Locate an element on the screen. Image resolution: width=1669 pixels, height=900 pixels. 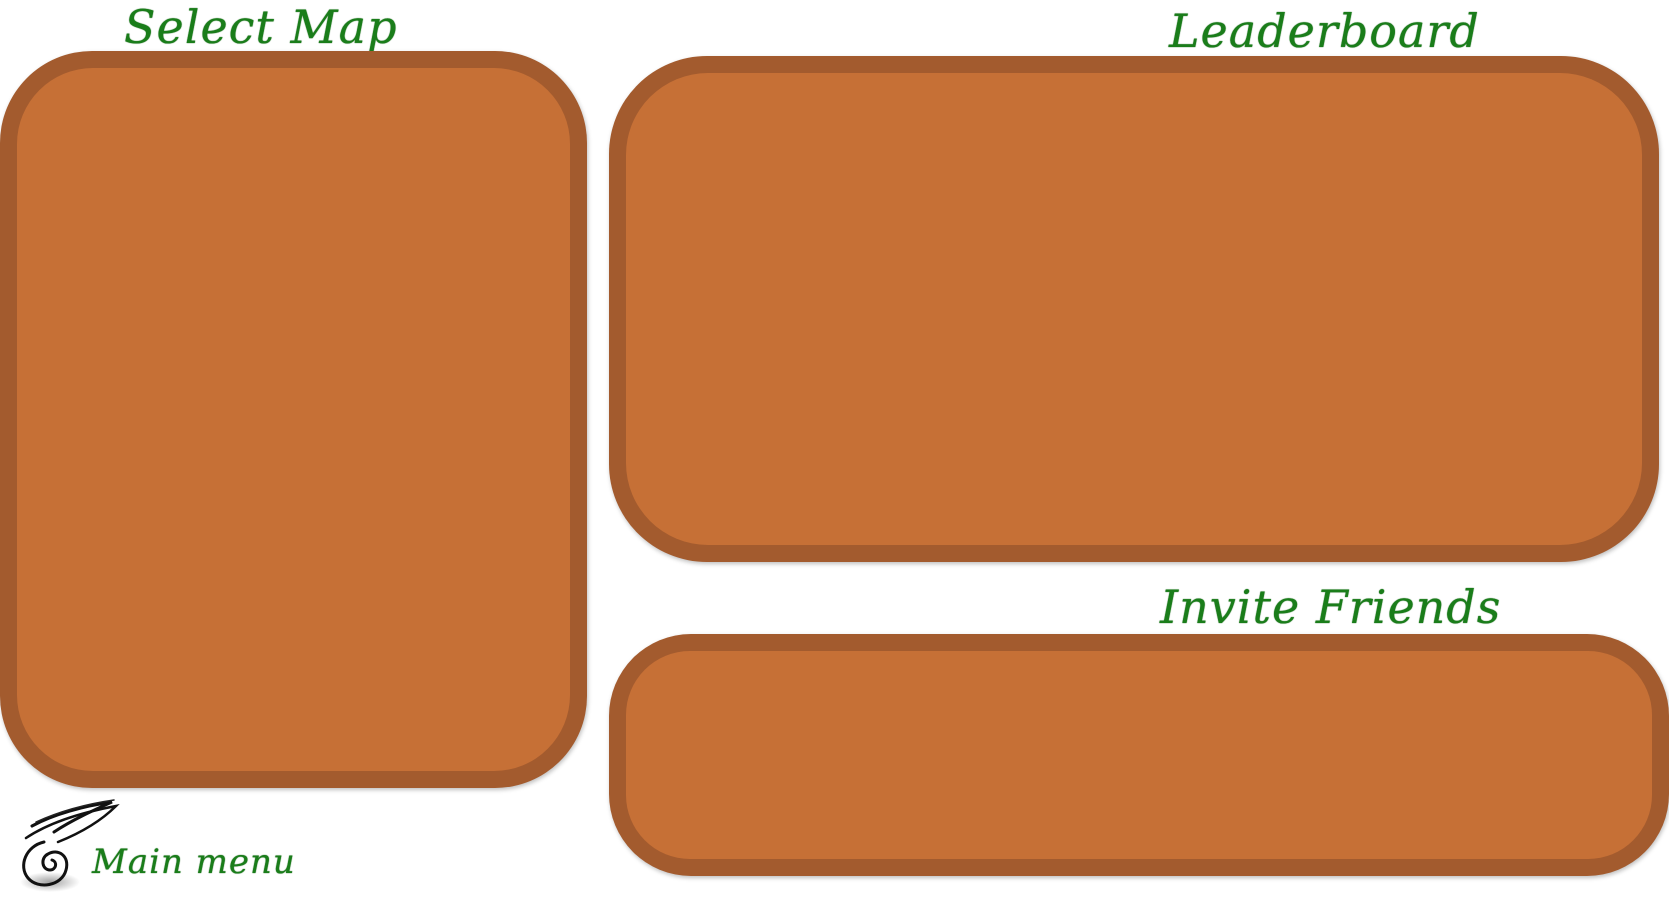
invite-friends-panel-content is located at coordinates (1139, 755).